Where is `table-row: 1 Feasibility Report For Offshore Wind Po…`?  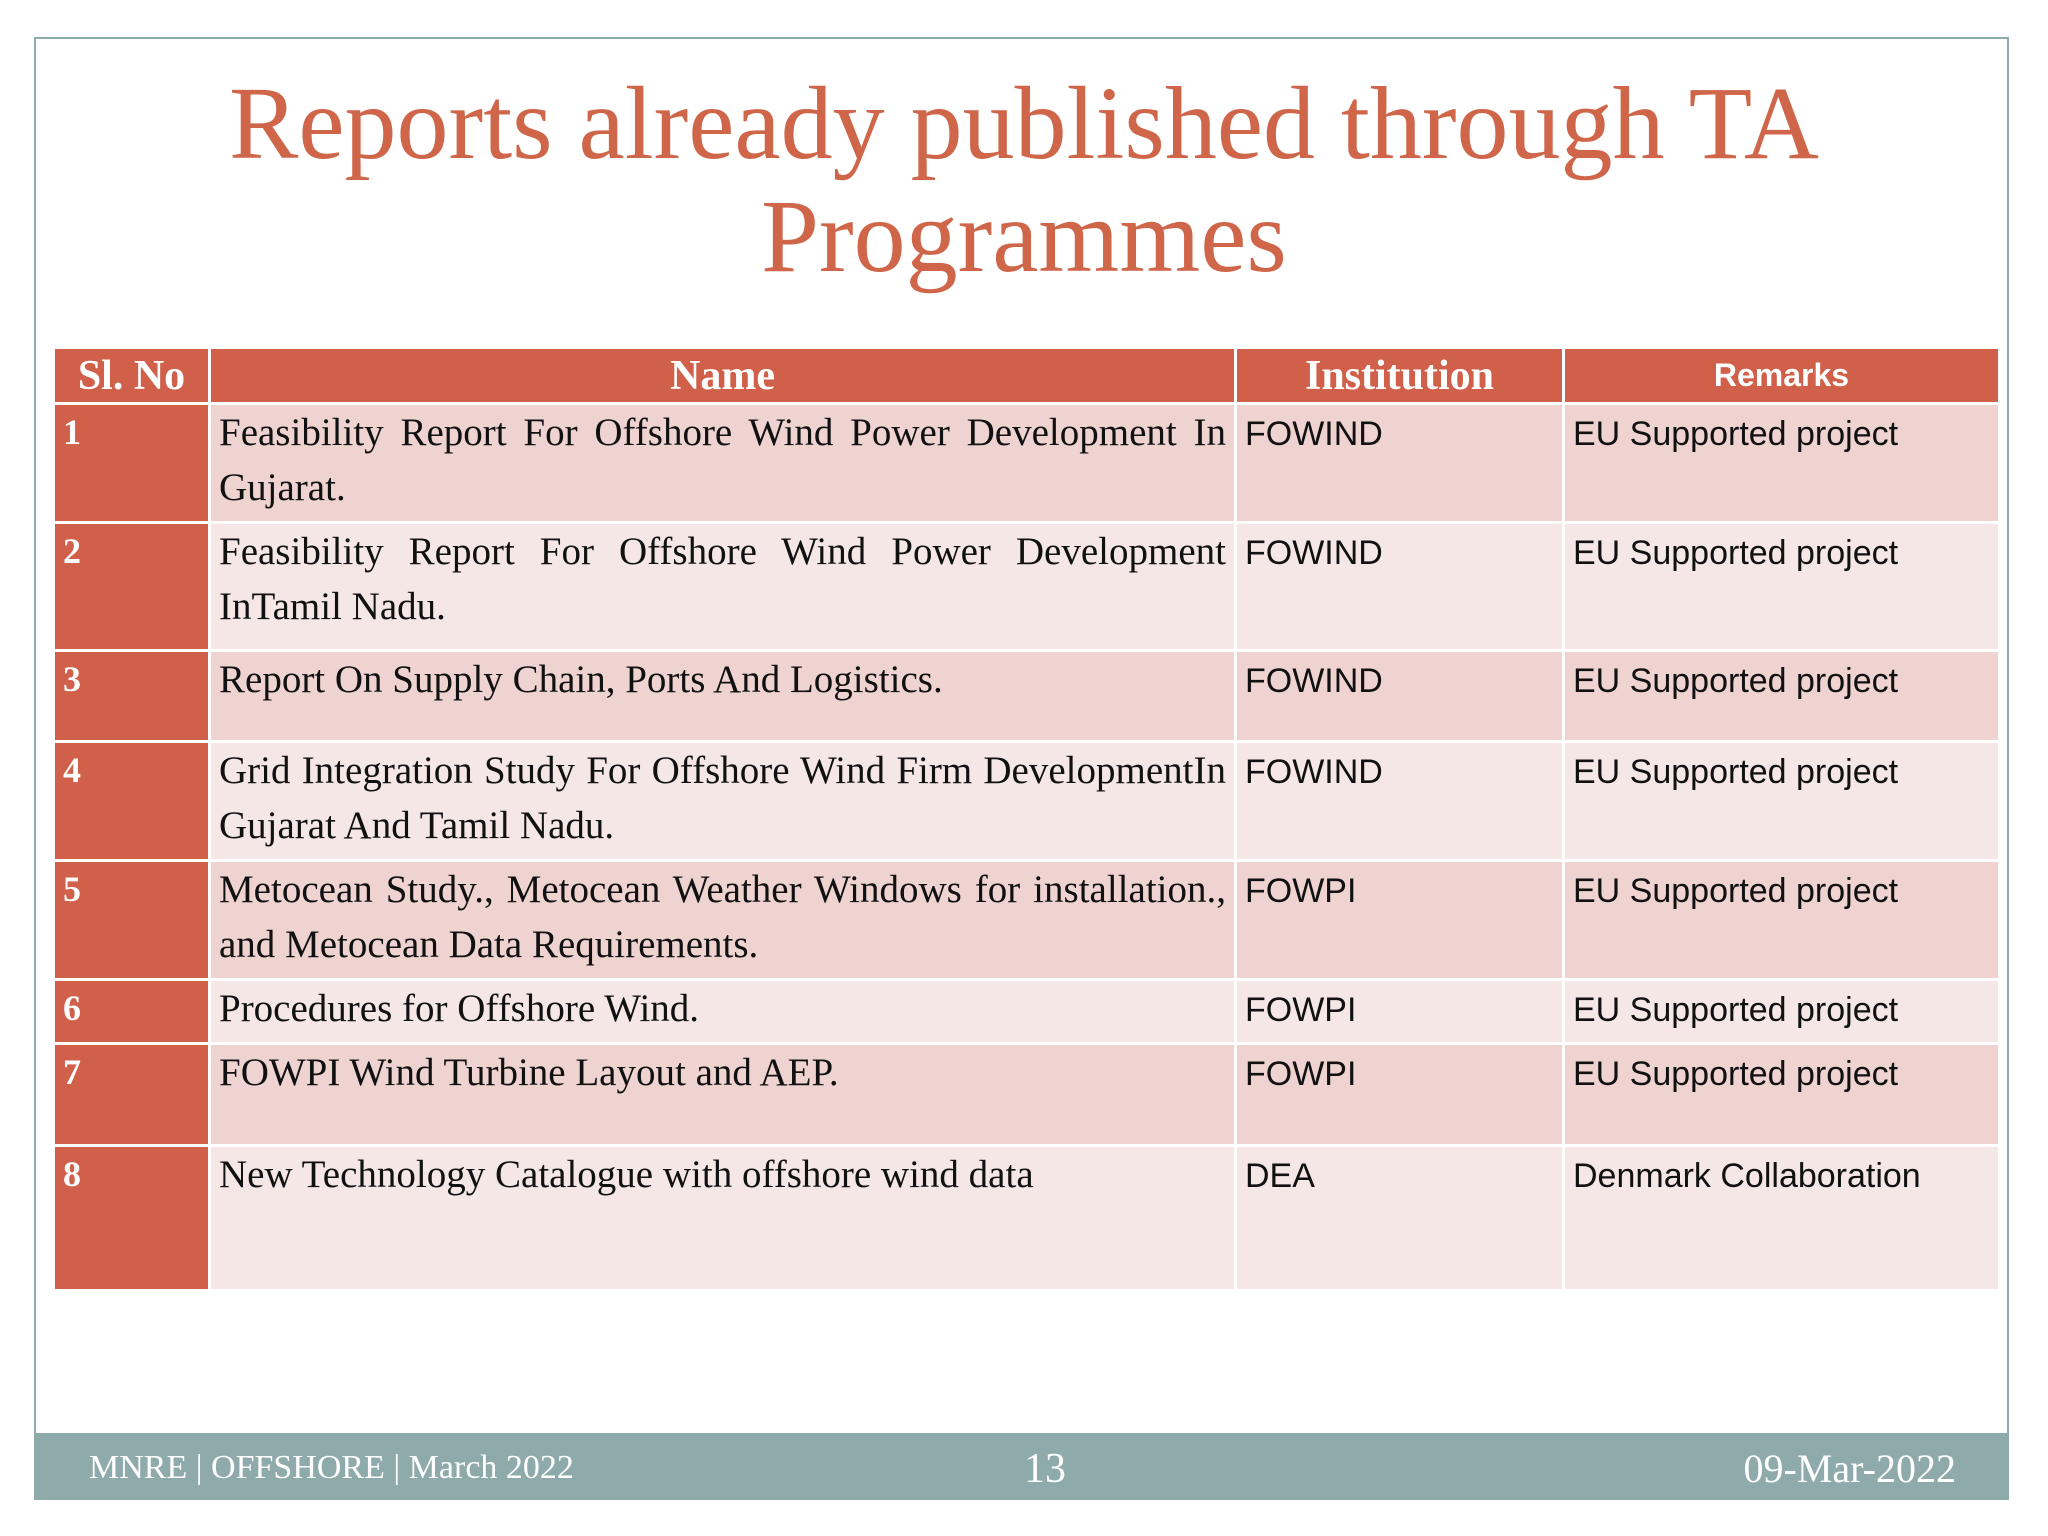 table-row: 1 Feasibility Report For Offshore Wind Po… is located at coordinates (1026, 463).